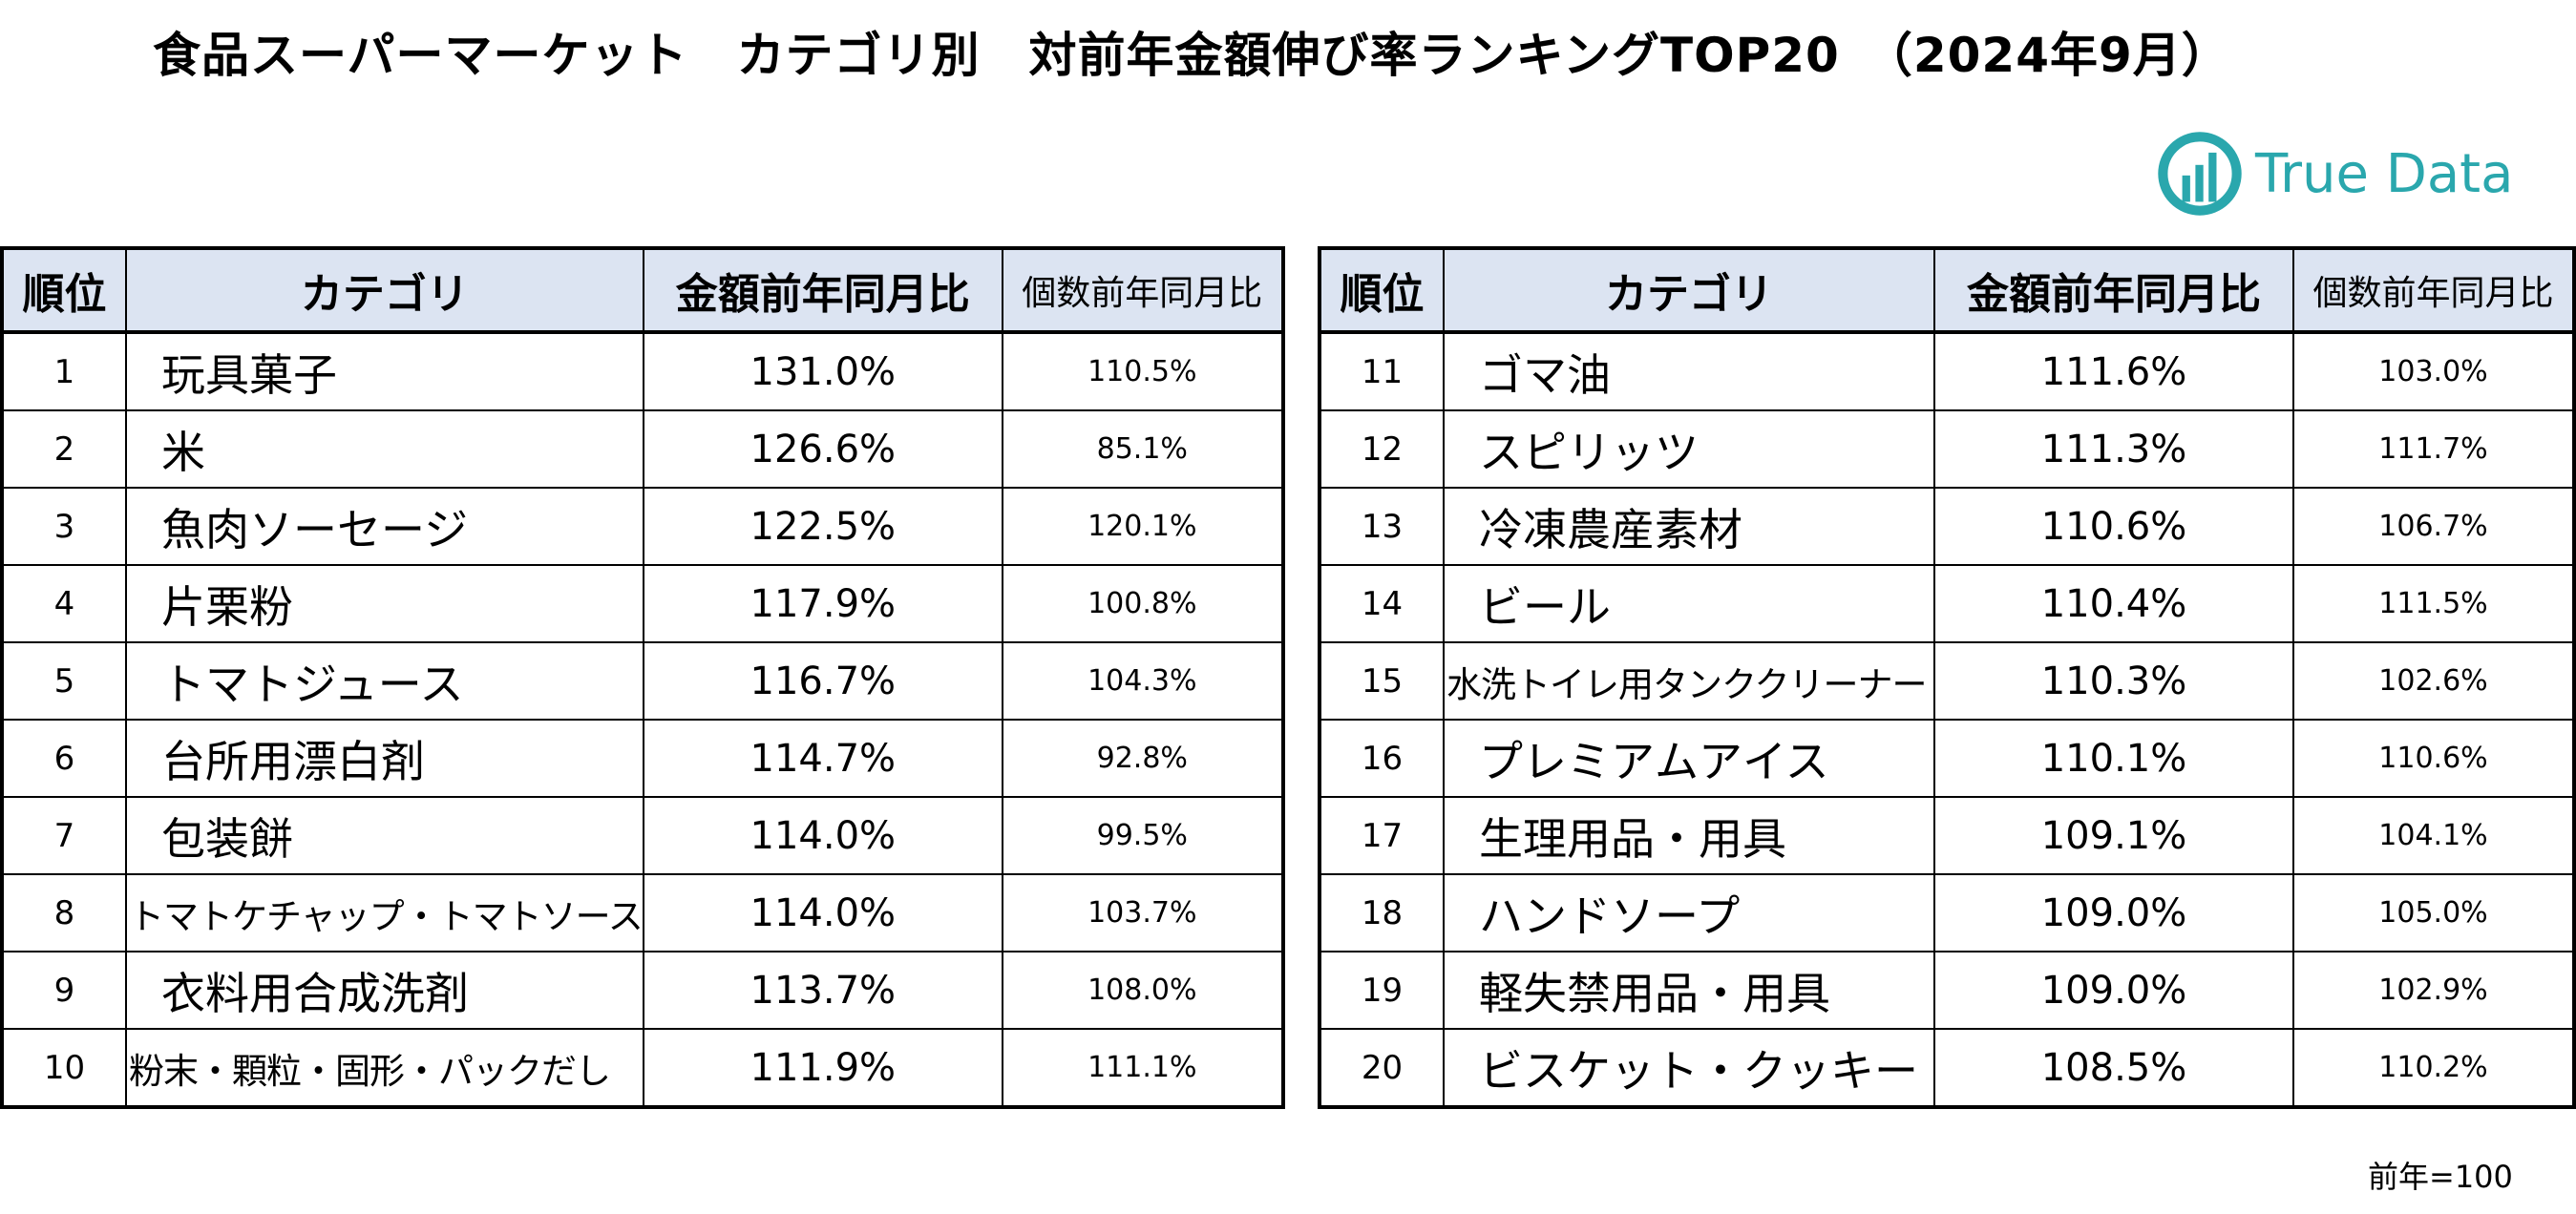  I want to click on count-yoy-cell: 104.3%, so click(1142, 681).